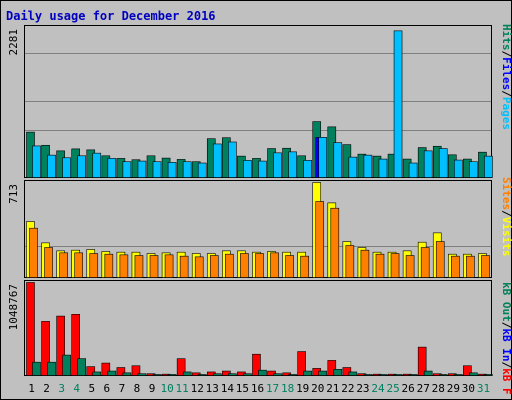 This screenshot has width=512, height=400. What do you see at coordinates (506, 344) in the screenshot?
I see `legend-kb-in: kB In` at bounding box center [506, 344].